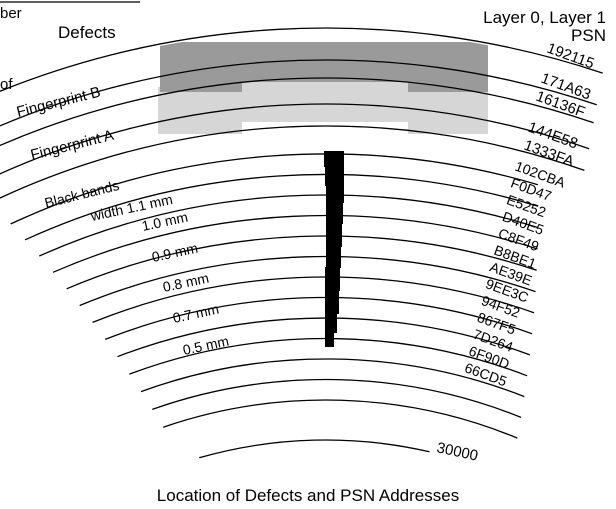 The image size is (616, 509). What do you see at coordinates (308, 495) in the screenshot?
I see `diagram-caption: Location of Defects and PSN Addresses` at bounding box center [308, 495].